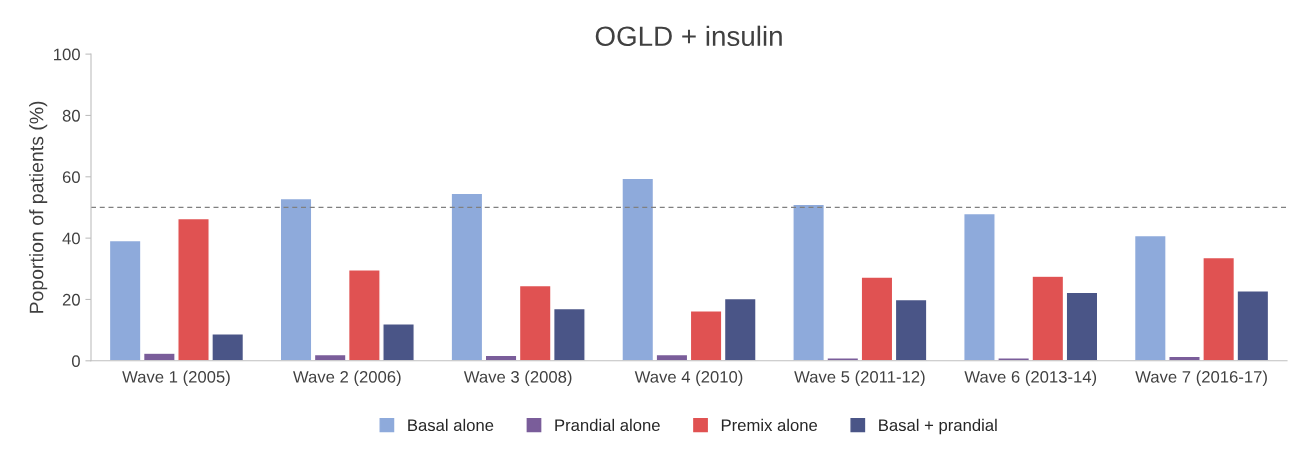 The height and width of the screenshot is (451, 1300). I want to click on x-tick-label: Wave 6 (2013-14), so click(1030, 378).